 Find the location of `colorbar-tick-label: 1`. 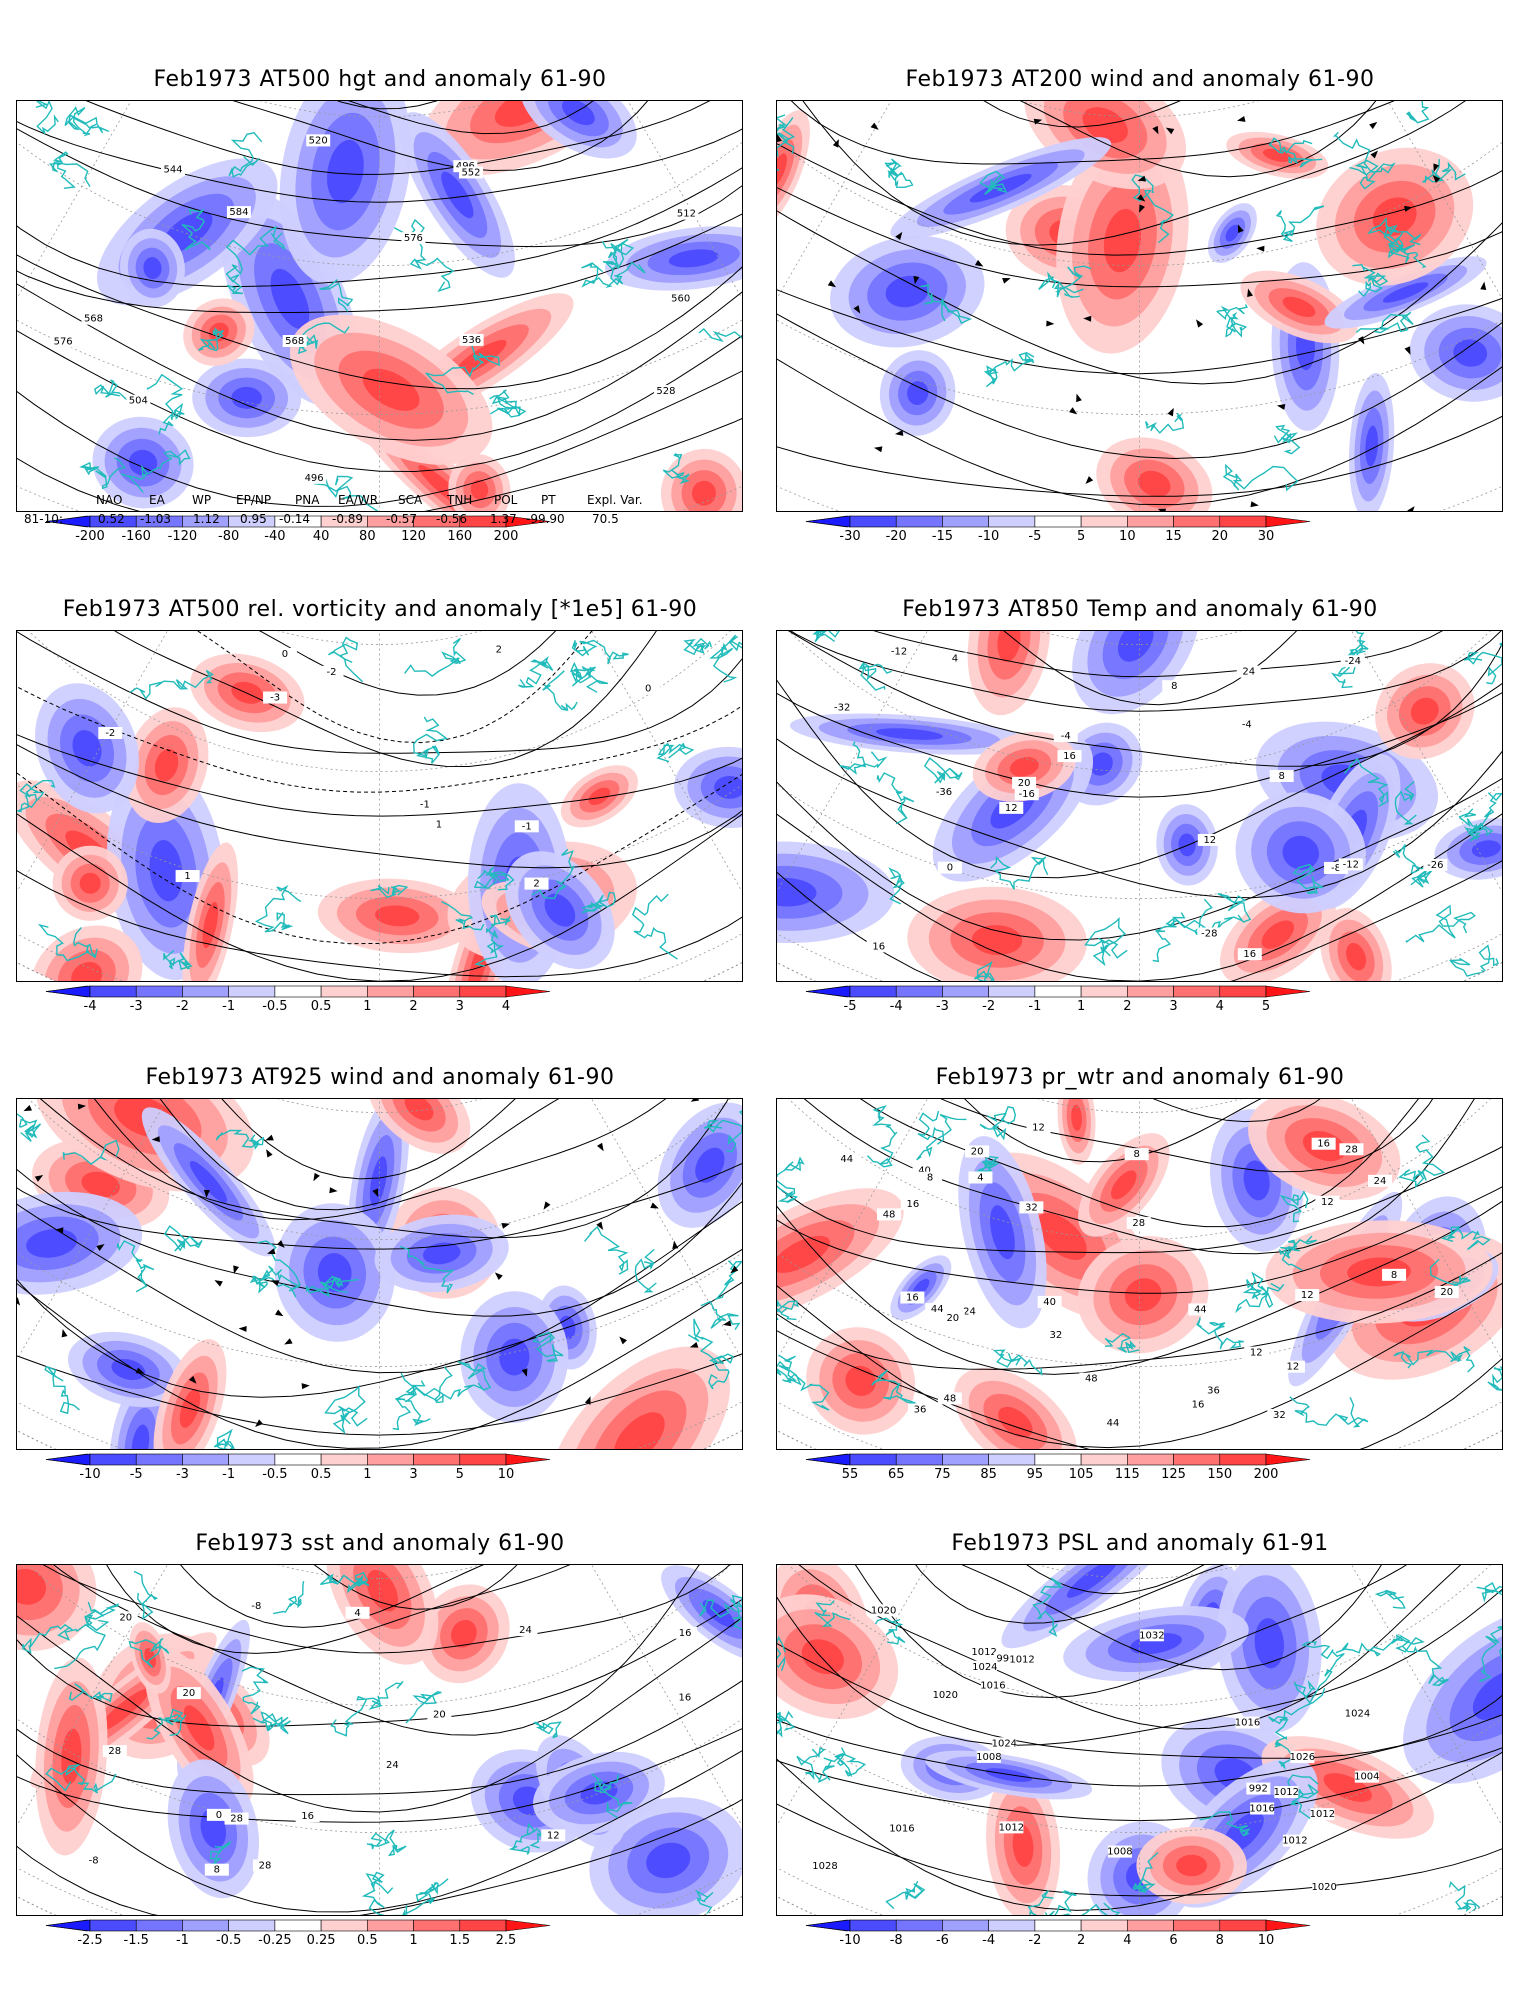

colorbar-tick-label: 1 is located at coordinates (1081, 1006).